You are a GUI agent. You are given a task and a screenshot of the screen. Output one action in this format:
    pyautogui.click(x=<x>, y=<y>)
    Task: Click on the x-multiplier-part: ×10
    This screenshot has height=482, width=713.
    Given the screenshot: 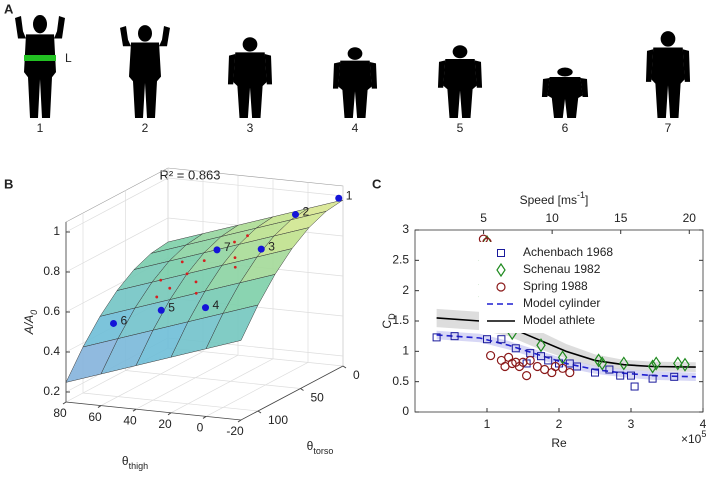 What is the action you would take?
    pyautogui.click(x=691, y=439)
    